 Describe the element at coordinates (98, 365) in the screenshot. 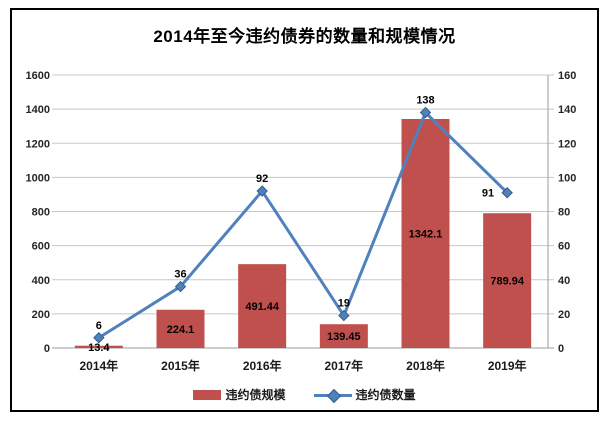

I see `category-label: 2014年` at that location.